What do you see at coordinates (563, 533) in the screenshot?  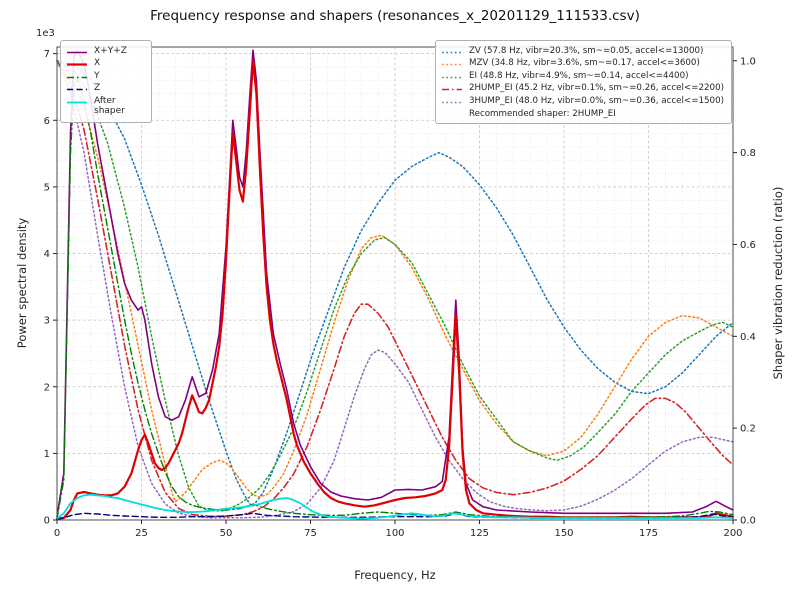 I see `x-tick-label: 150` at bounding box center [563, 533].